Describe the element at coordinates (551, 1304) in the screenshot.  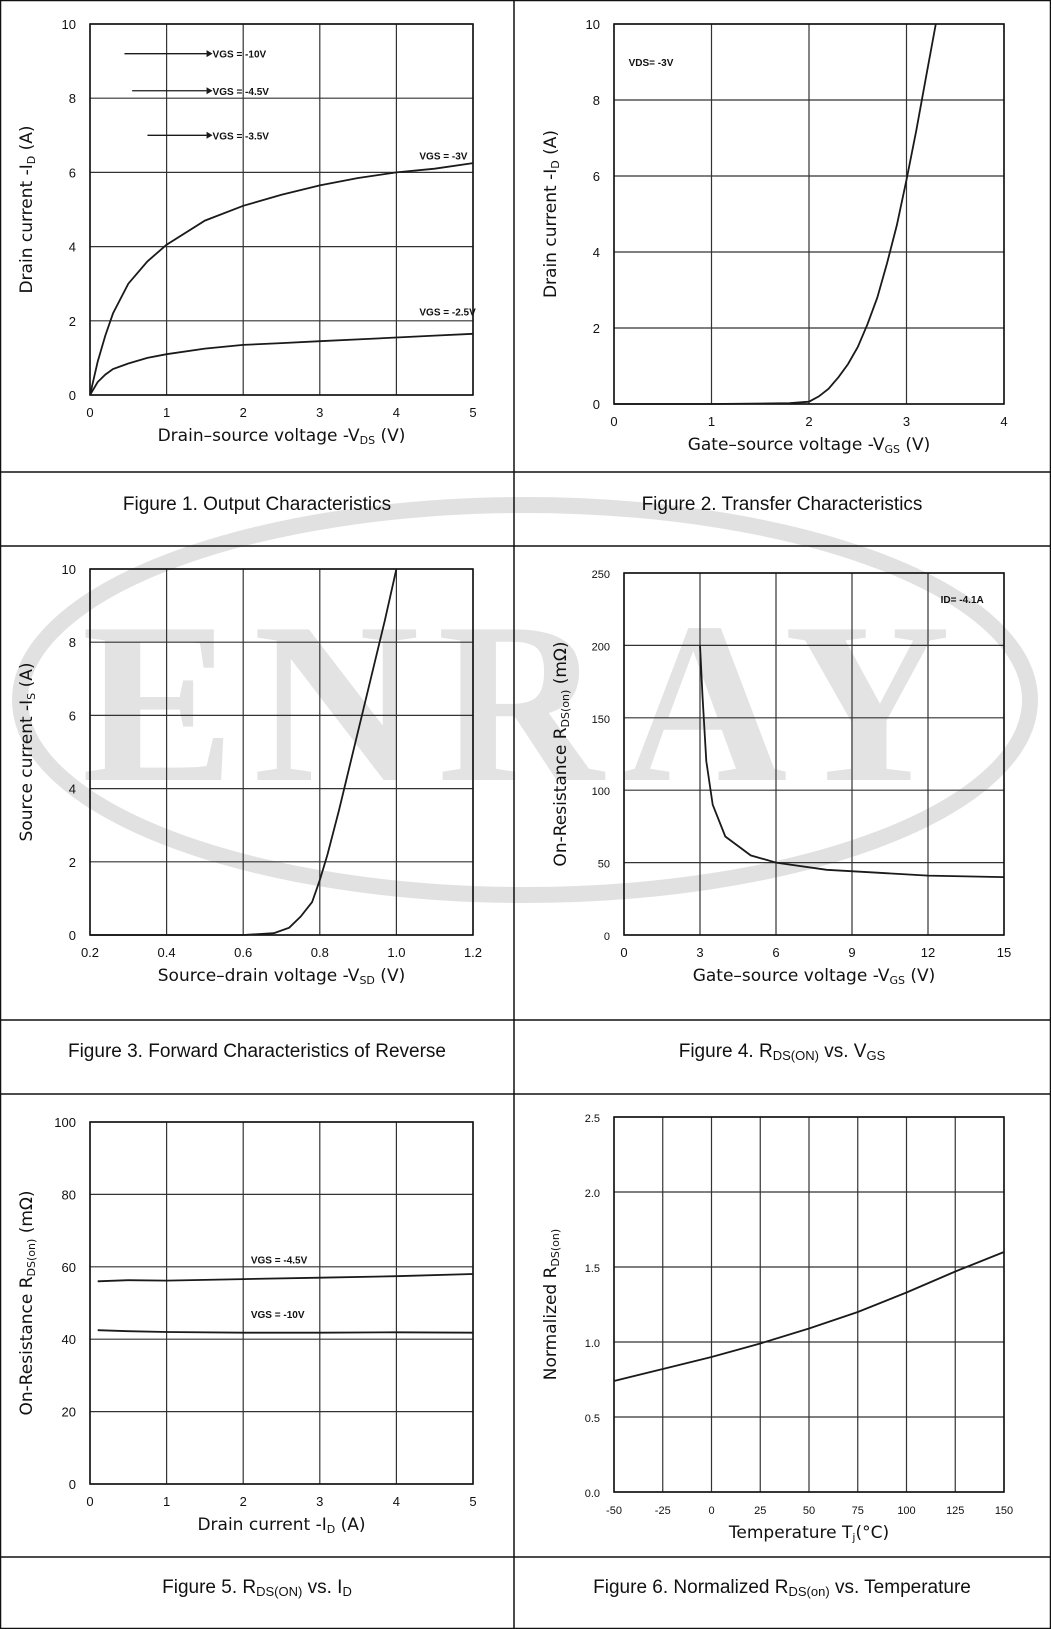
I see `y-axis-label: Normalized RDS(on)` at that location.